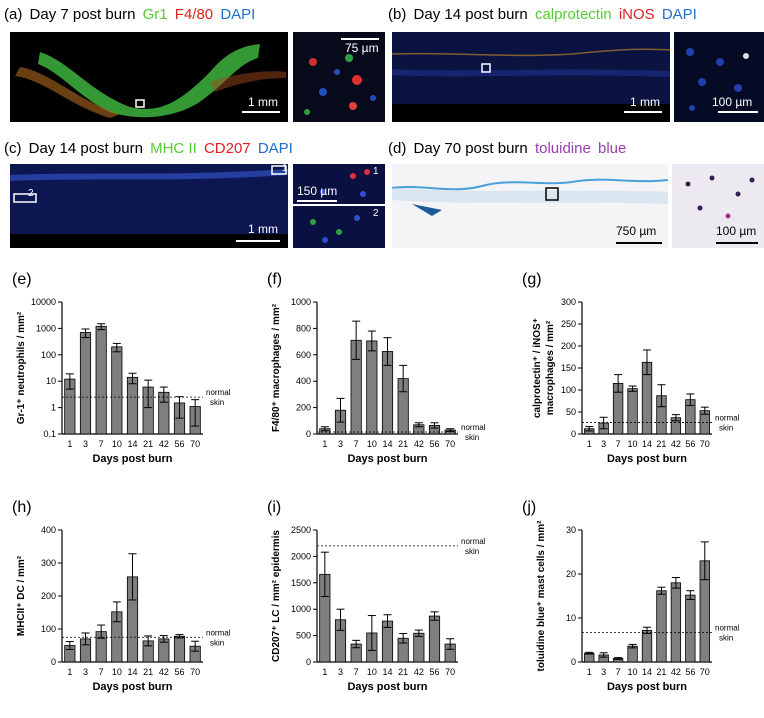  Describe the element at coordinates (301, 302) in the screenshot. I see `y-tick-label: 1000` at that location.